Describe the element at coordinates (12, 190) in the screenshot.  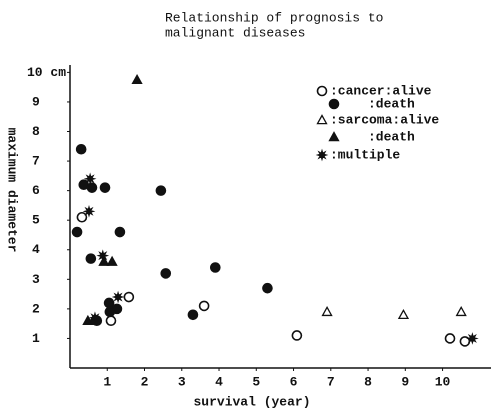
I see `y-axis-label: maximum diameter` at that location.